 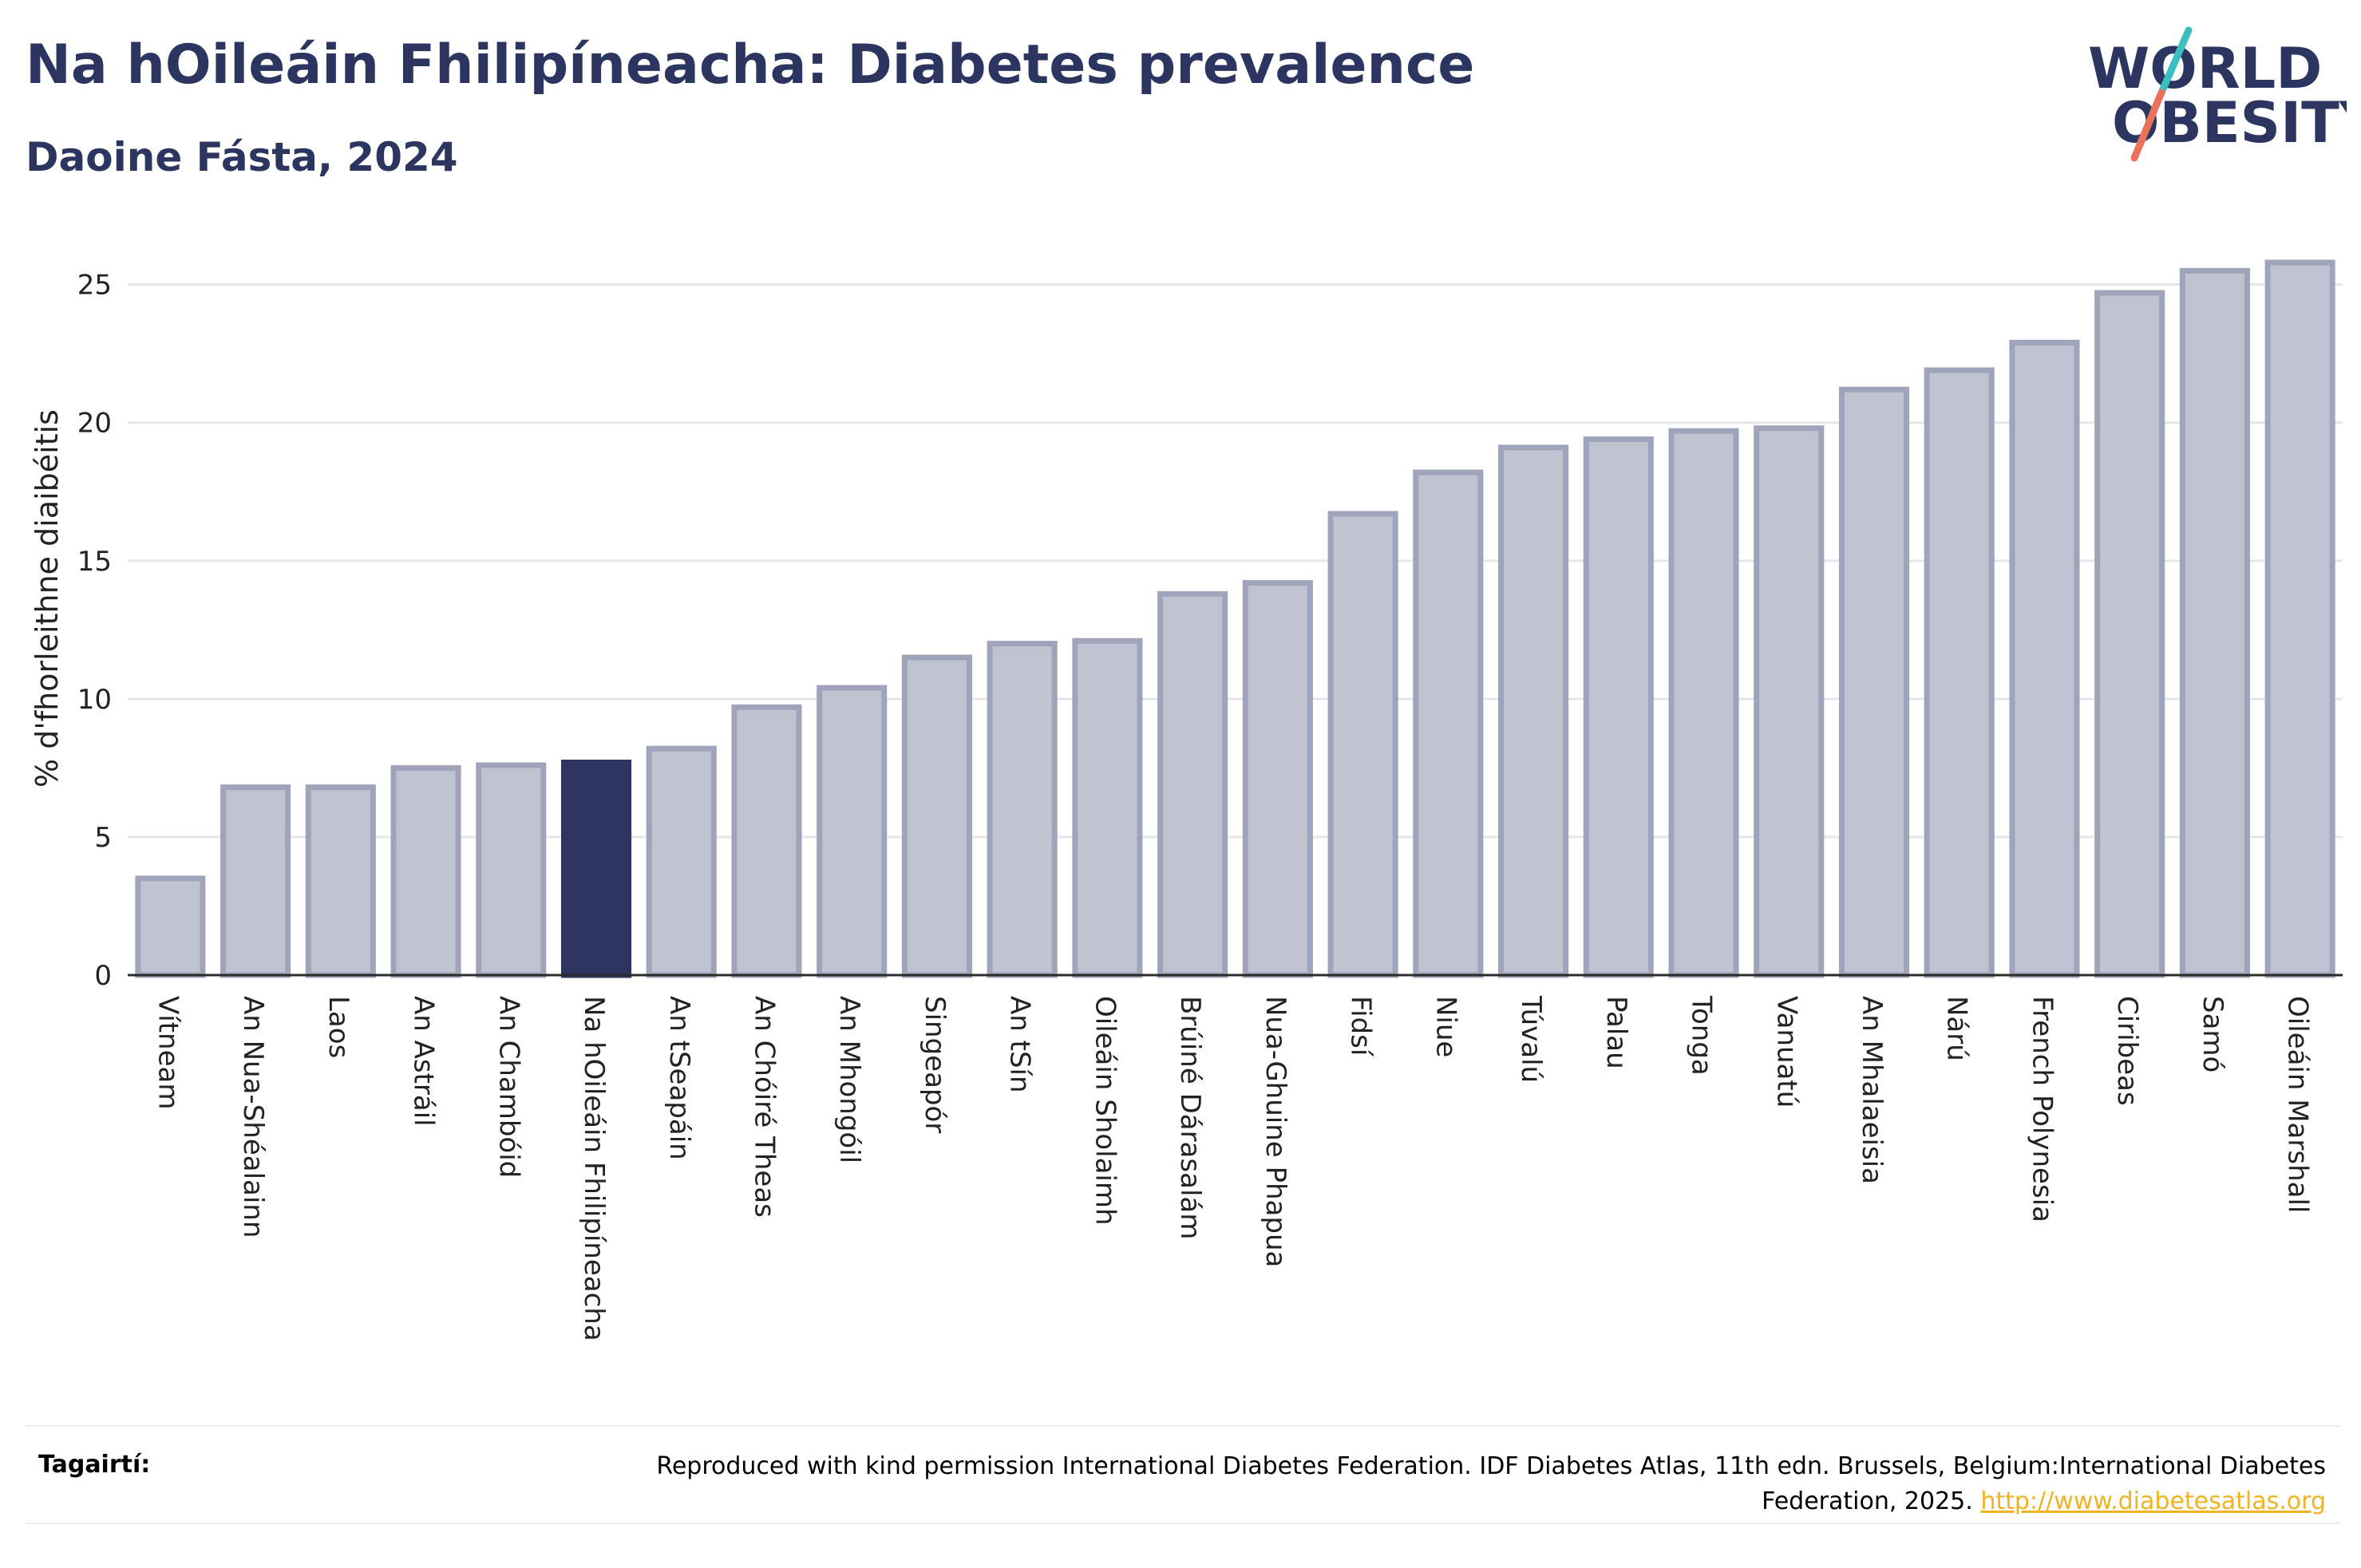 I want to click on y-tick-label: 15, so click(x=94, y=562).